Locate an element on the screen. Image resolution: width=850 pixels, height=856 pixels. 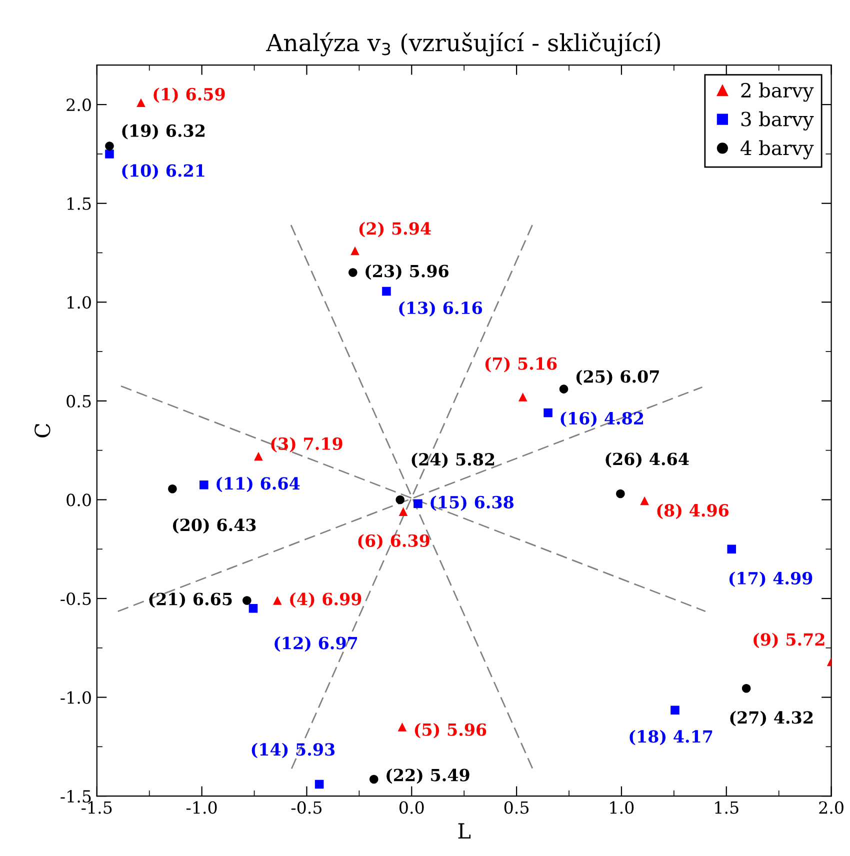
annotation: (27) 4.32 is located at coordinates (771, 718).